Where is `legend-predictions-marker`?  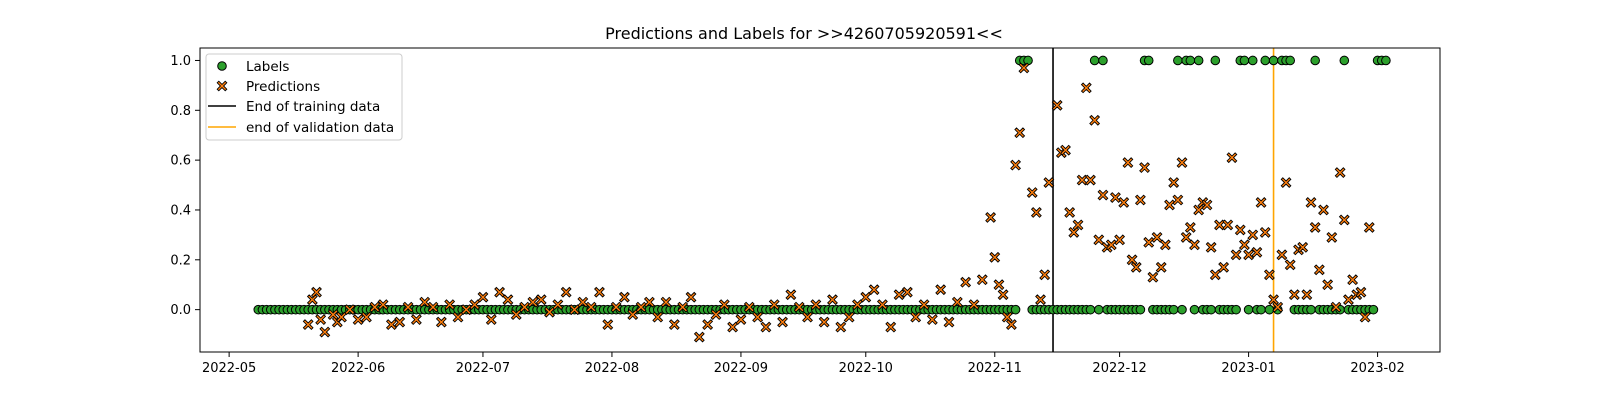 legend-predictions-marker is located at coordinates (222, 86).